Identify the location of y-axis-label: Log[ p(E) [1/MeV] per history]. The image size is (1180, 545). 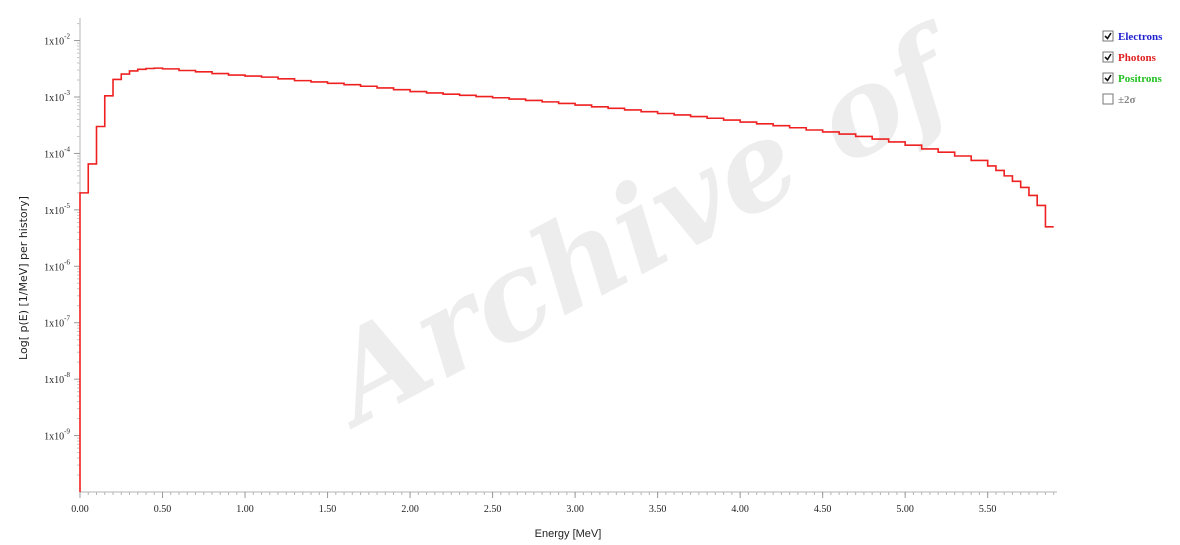
(23, 278).